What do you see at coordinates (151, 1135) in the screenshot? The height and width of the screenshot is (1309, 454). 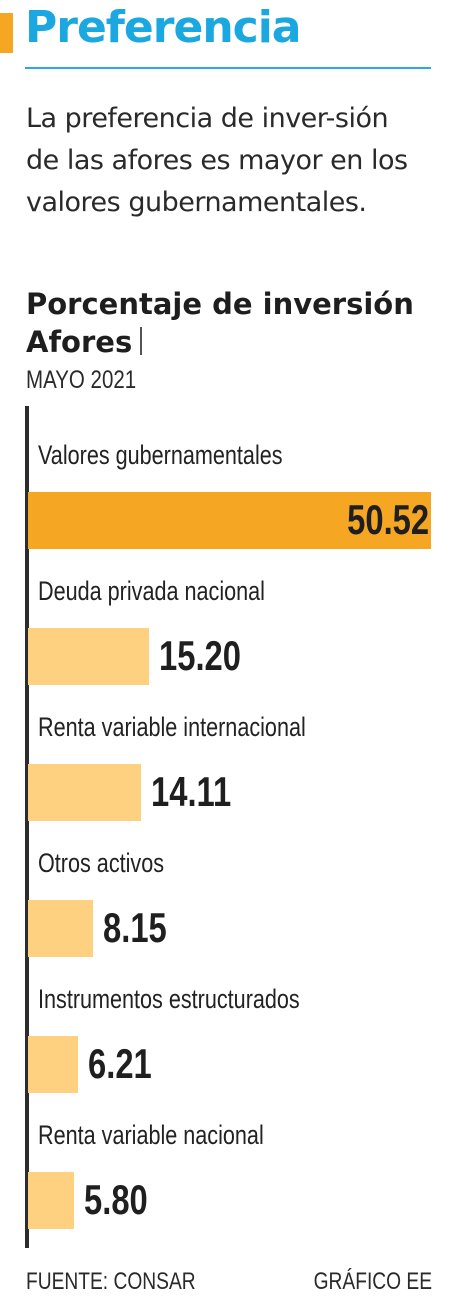 I see `category-label: Renta variable nacional` at bounding box center [151, 1135].